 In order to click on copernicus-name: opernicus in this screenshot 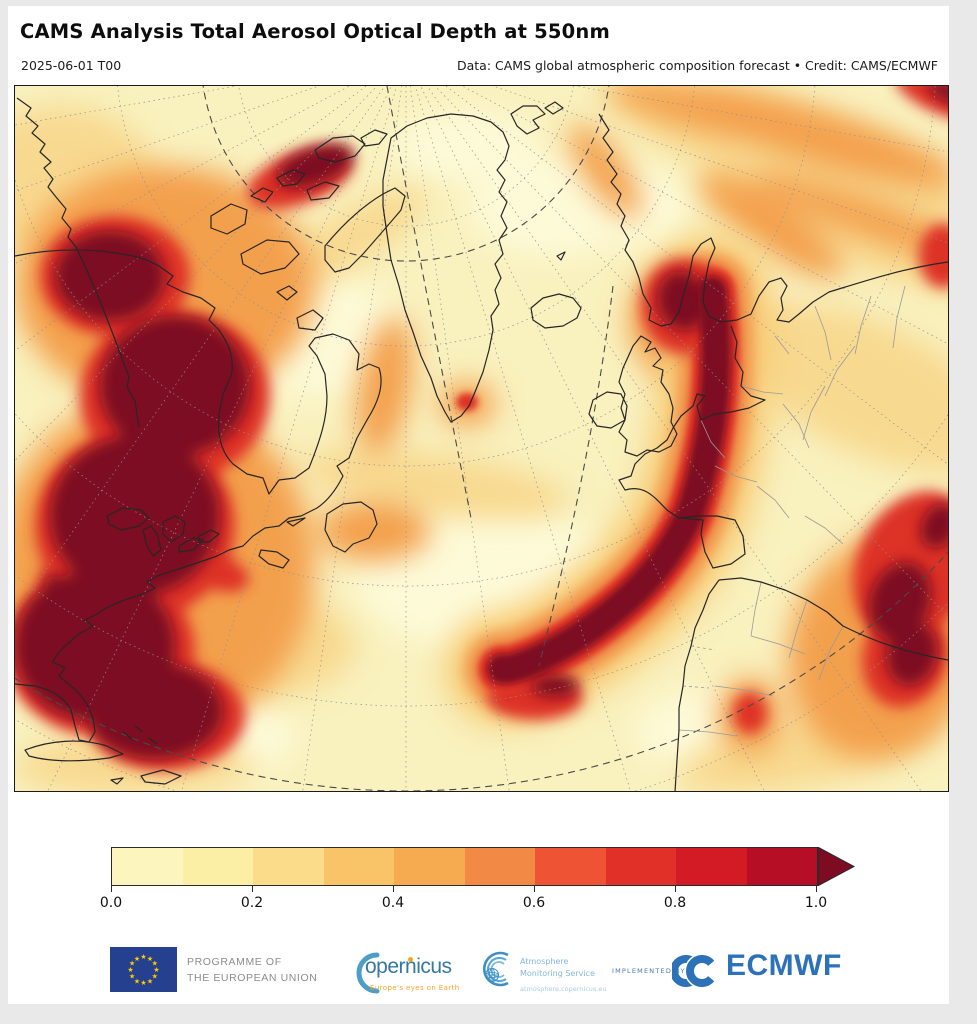, I will do `click(408, 966)`.